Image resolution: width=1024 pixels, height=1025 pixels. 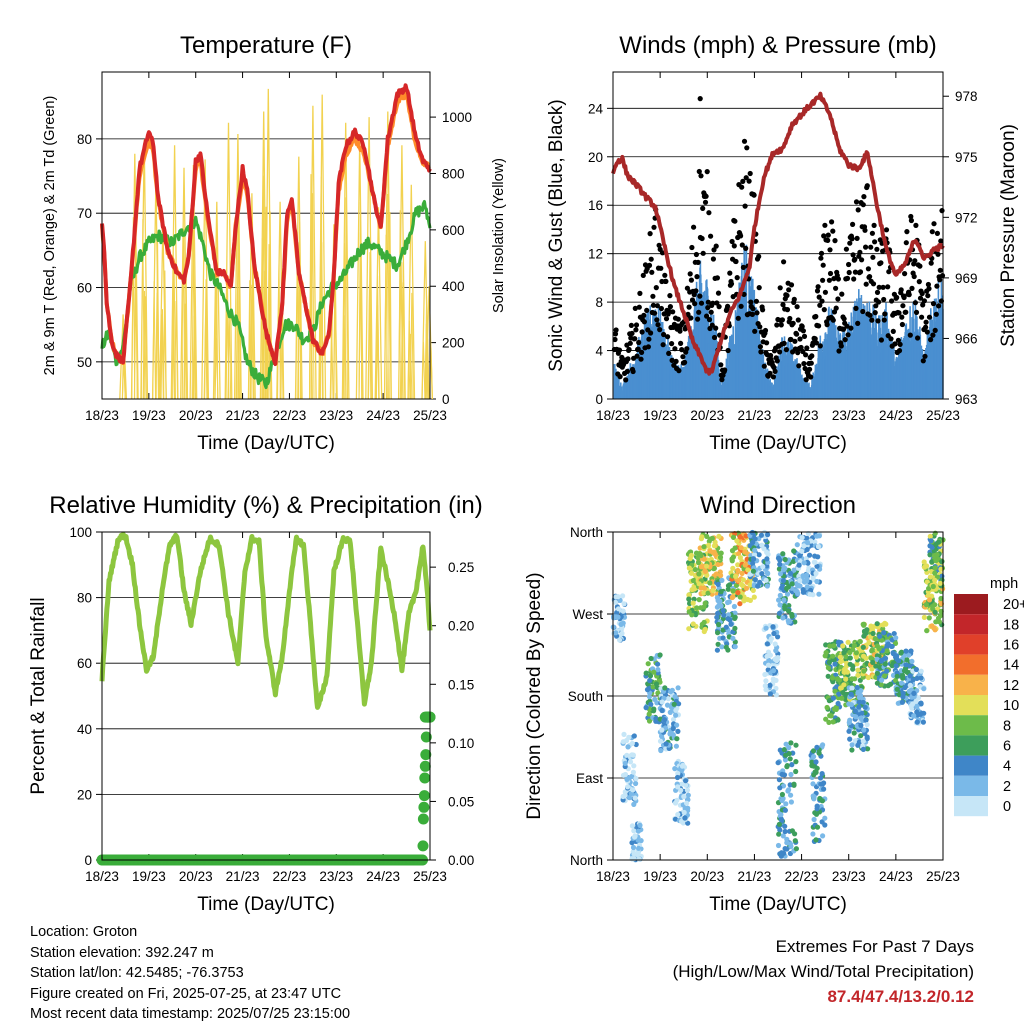 I want to click on y-tick-label: South, so click(x=585, y=696).